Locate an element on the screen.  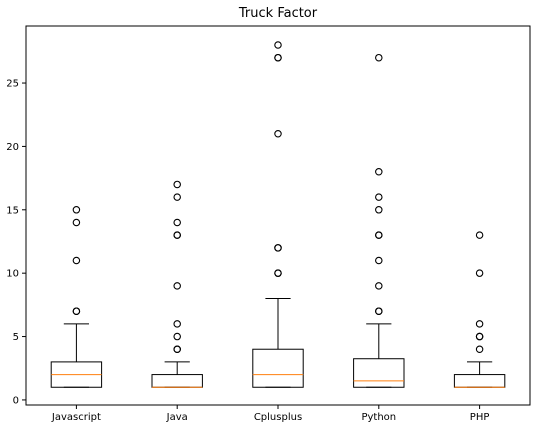
x-tick-label-php: PHP is located at coordinates (480, 417).